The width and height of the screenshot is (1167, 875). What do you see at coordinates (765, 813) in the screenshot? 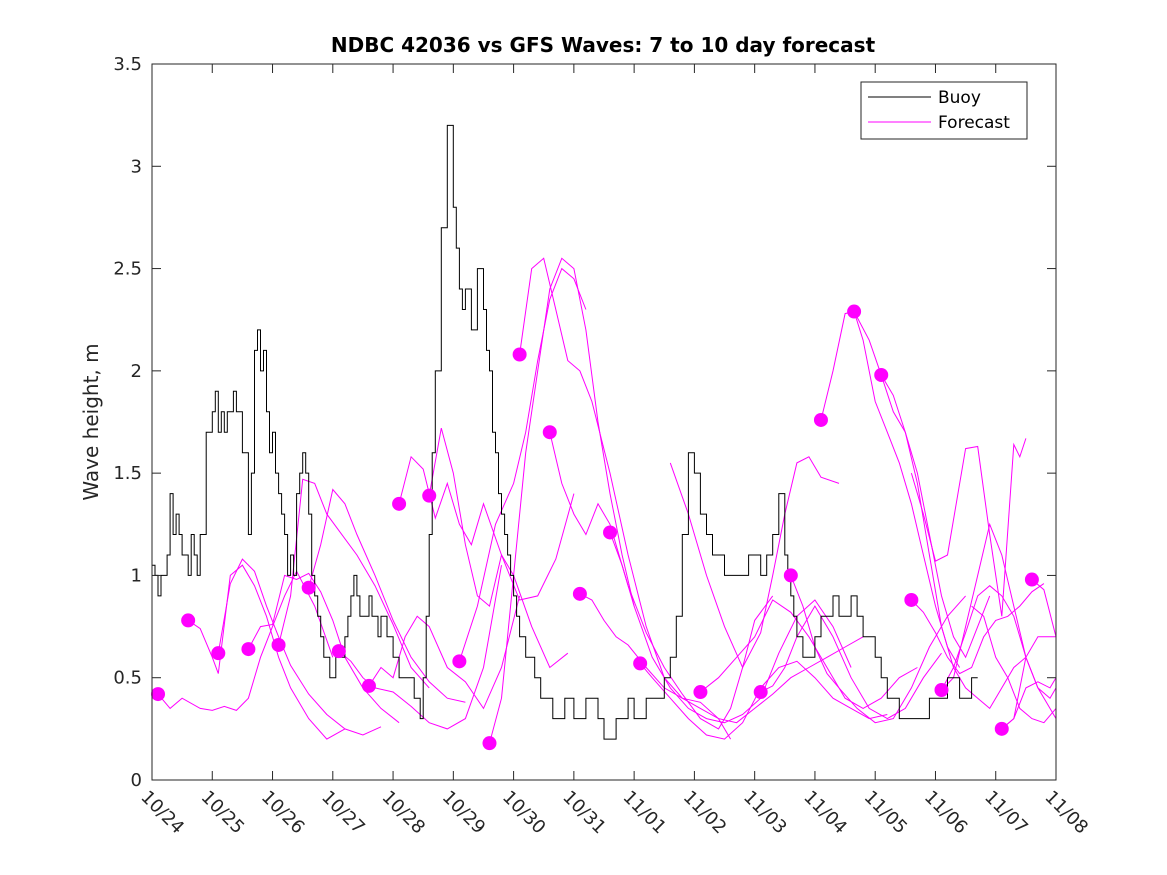
I see `x-tick-label: 11/03` at bounding box center [765, 813].